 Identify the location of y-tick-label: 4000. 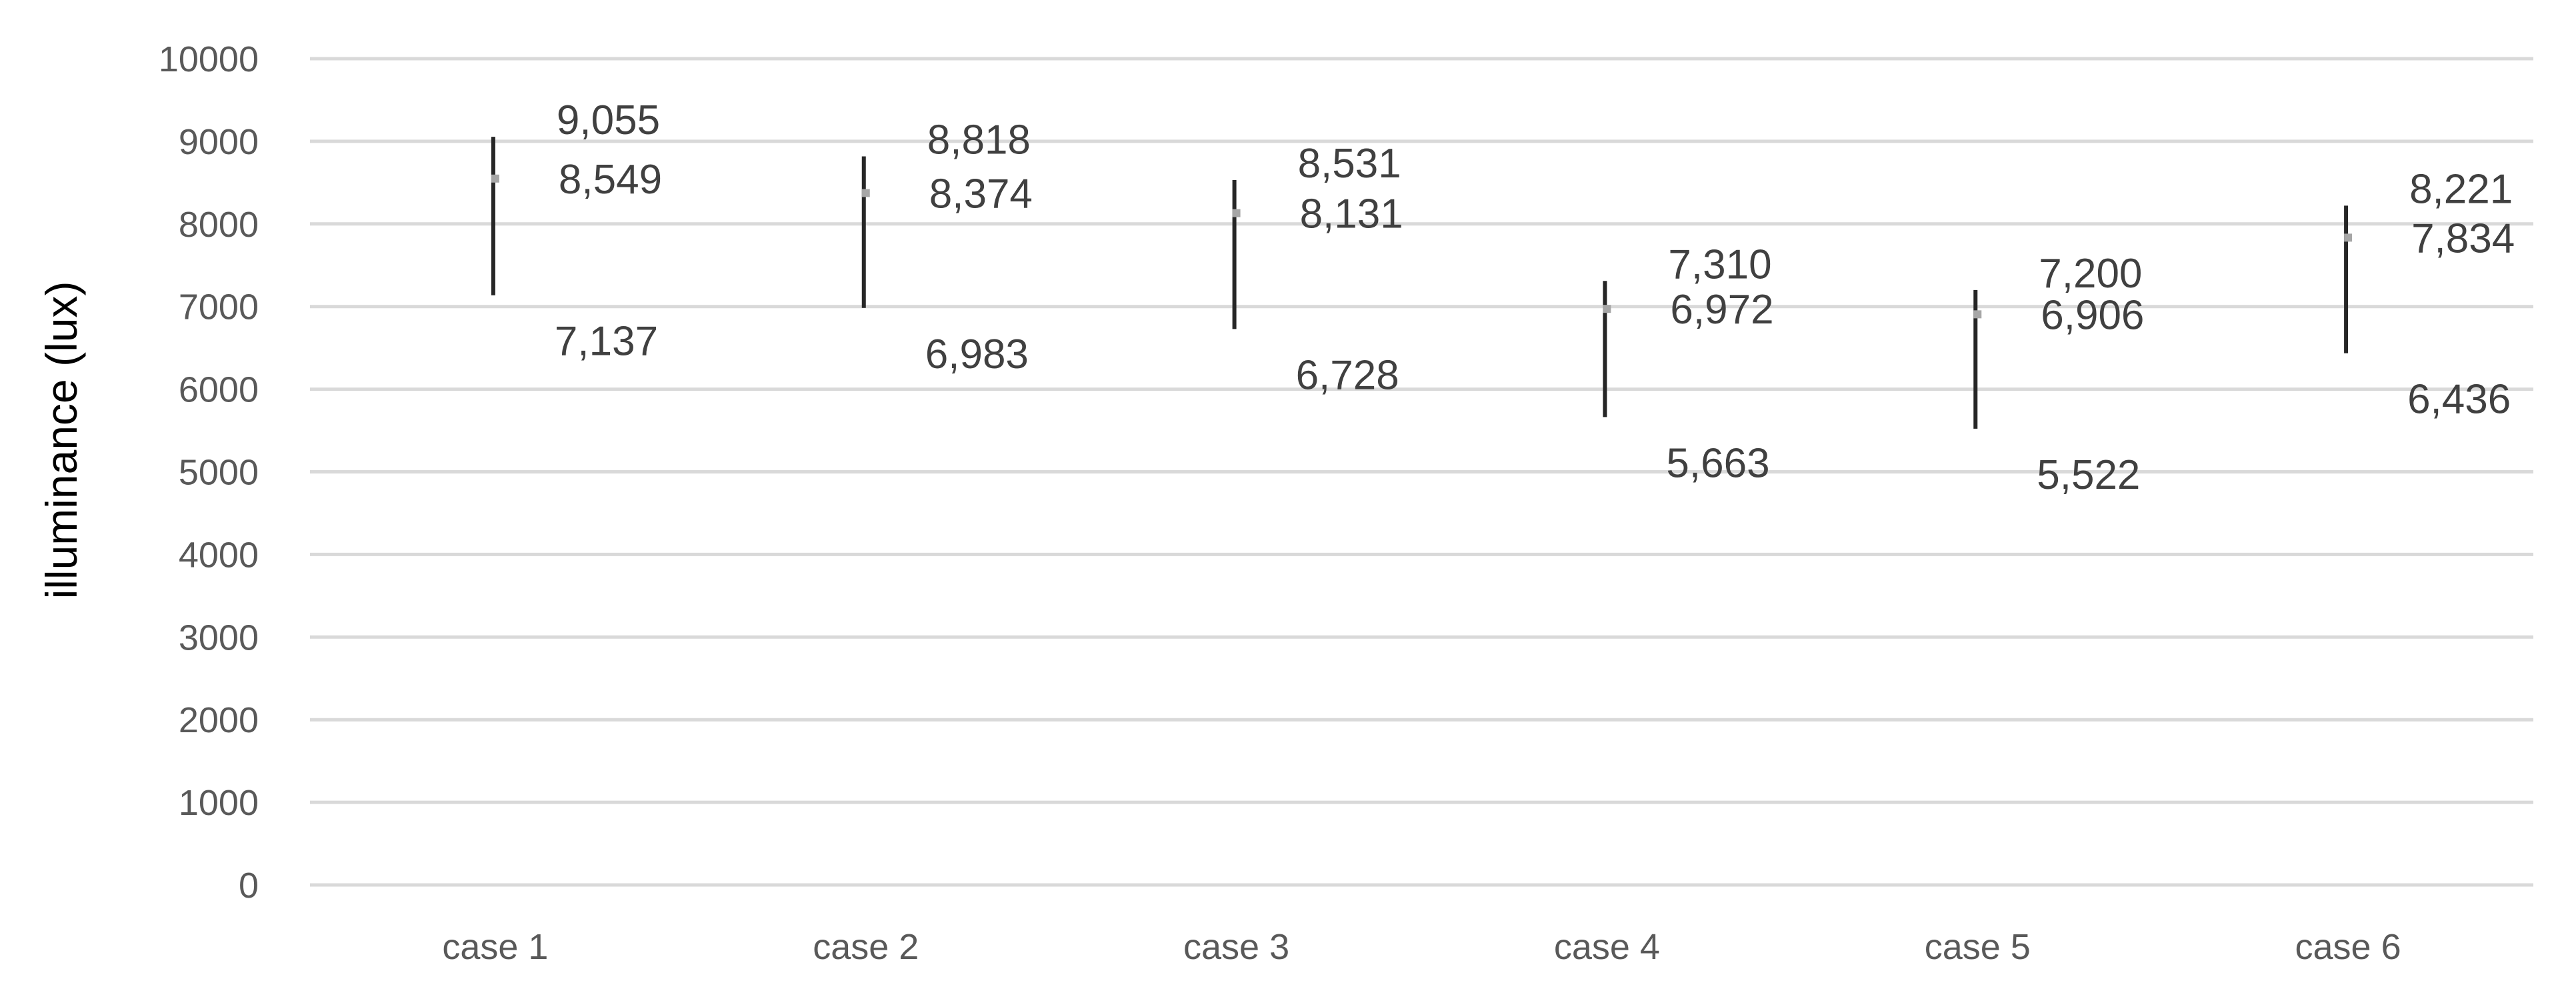
(219, 555).